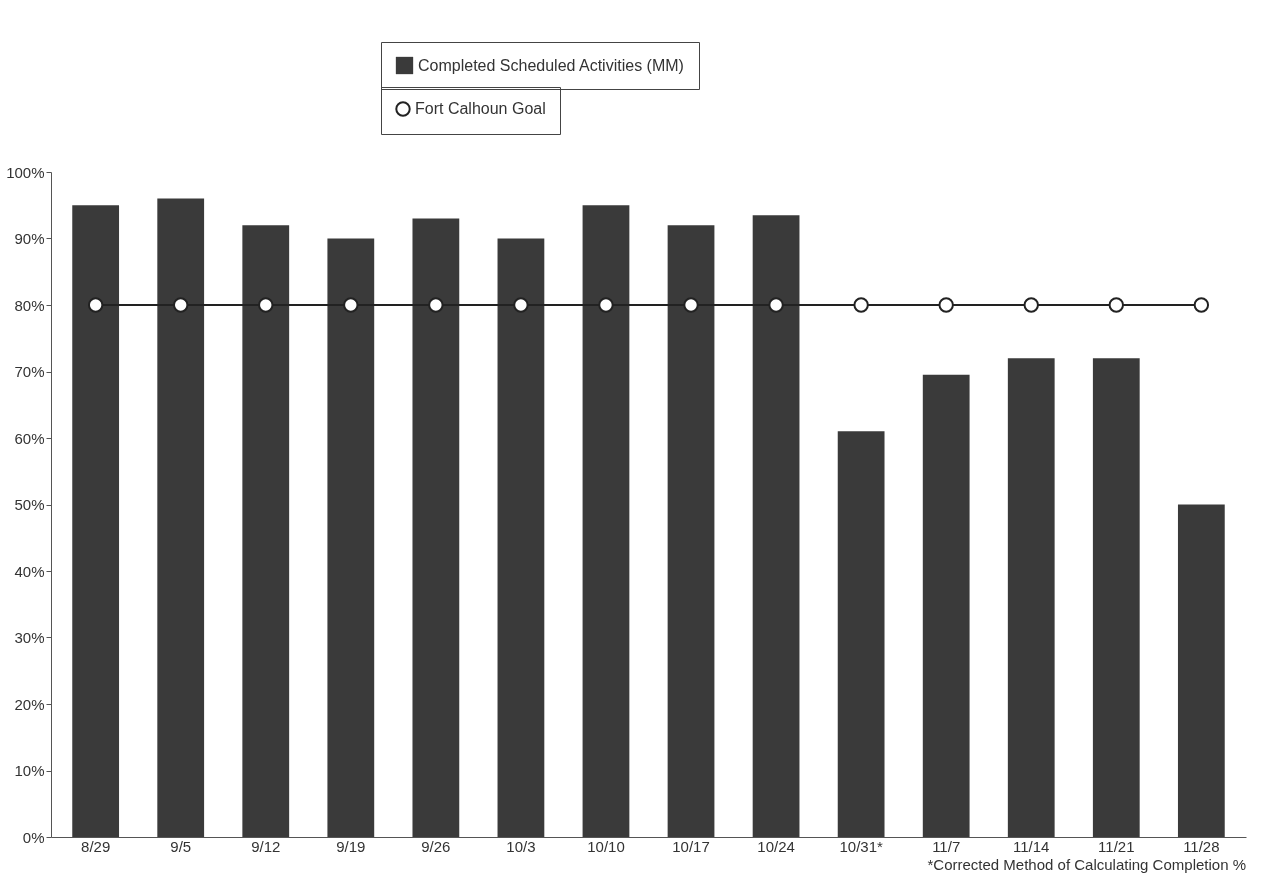  I want to click on text: *Corrected Method of Calculating Completion %, so click(1086, 864).